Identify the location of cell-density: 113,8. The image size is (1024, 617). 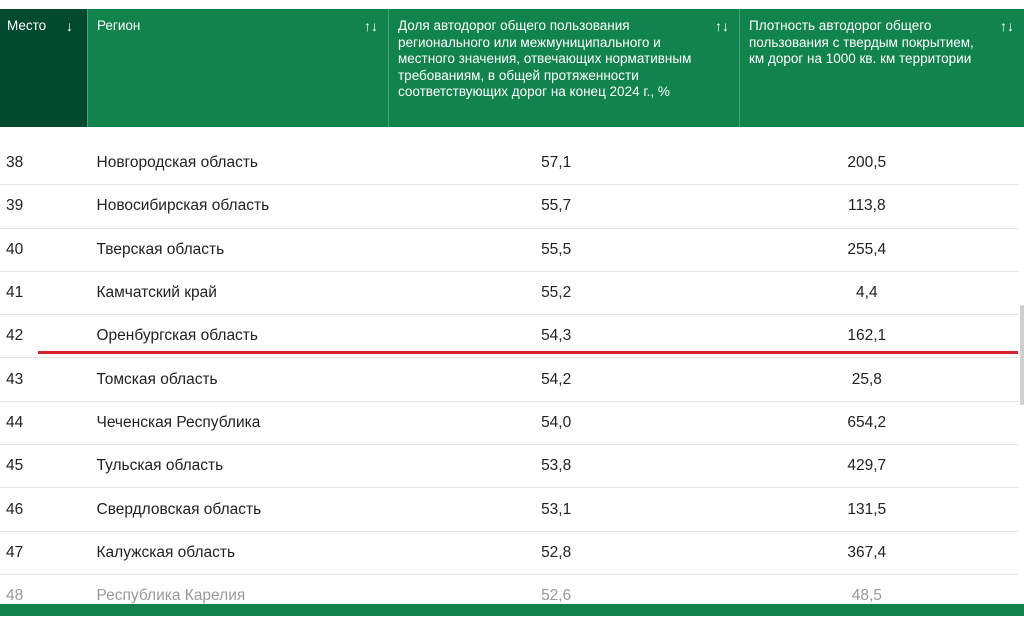
(866, 206).